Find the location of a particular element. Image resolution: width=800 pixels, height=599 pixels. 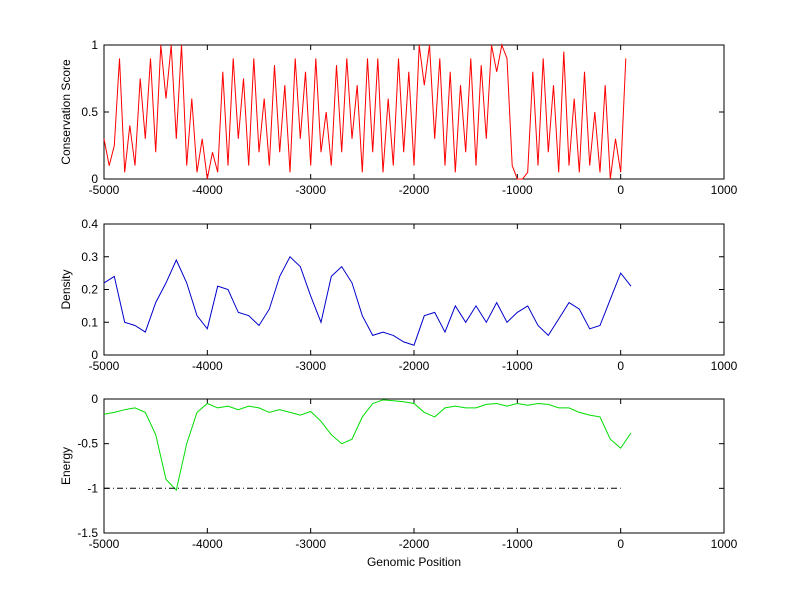

y-tick-label: -0.5 is located at coordinates (87, 444).